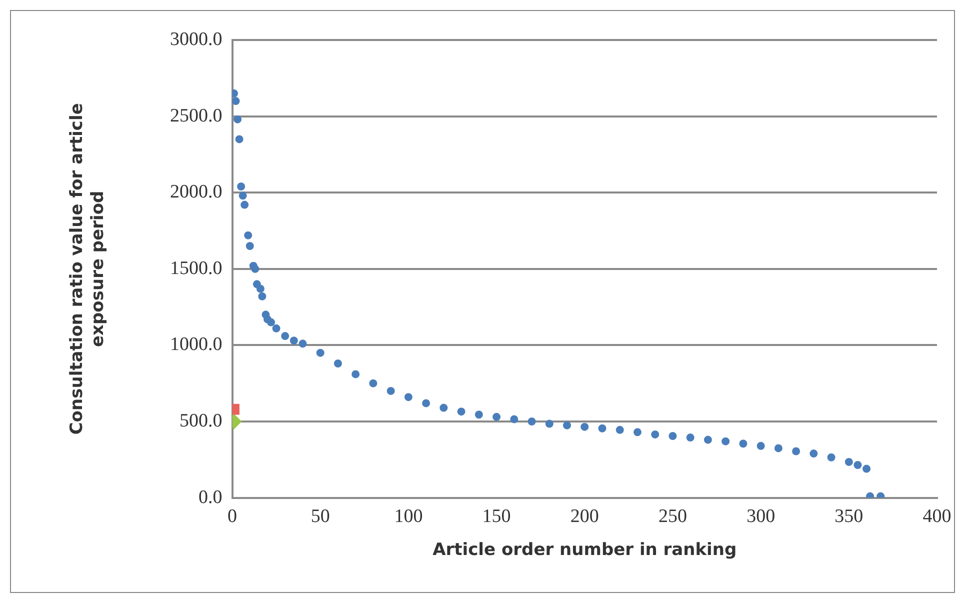 The width and height of the screenshot is (967, 605). I want to click on x-tick-label: 300, so click(761, 517).